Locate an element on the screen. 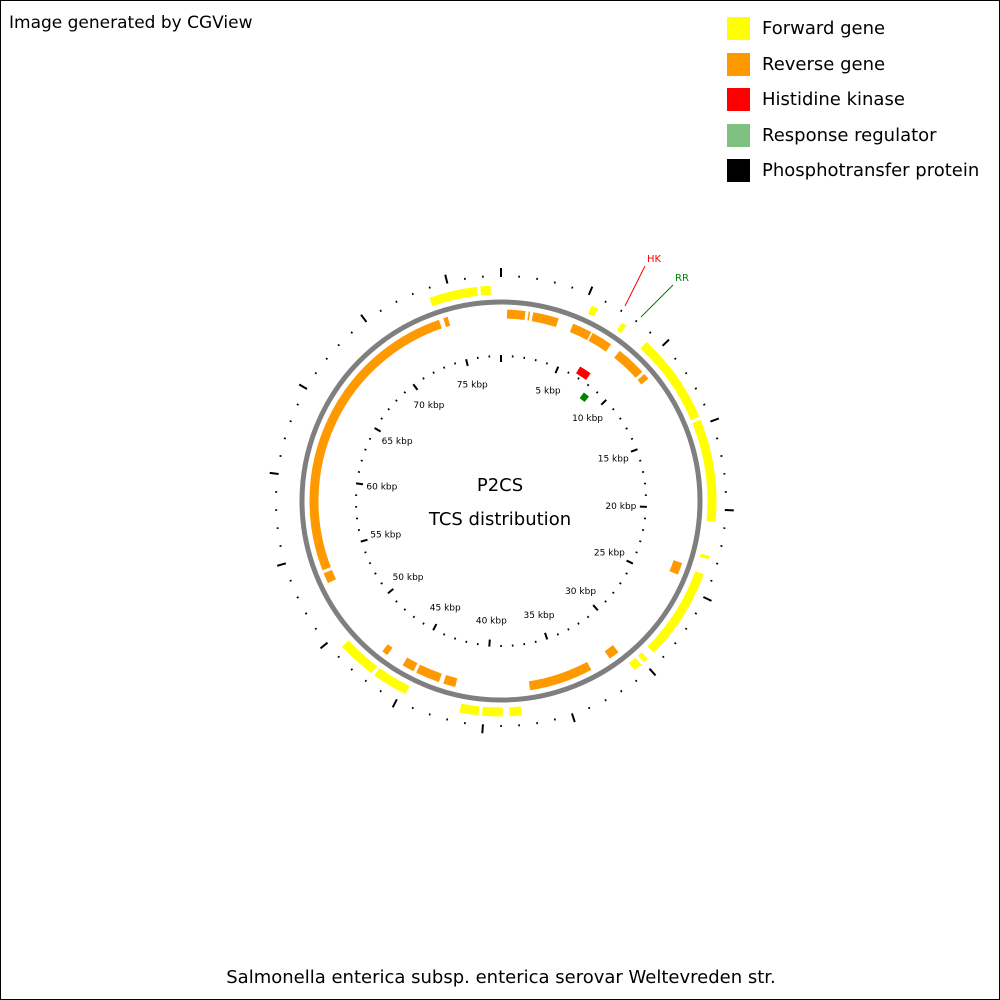  kbp-tick-label: 10 kbp is located at coordinates (587, 419).